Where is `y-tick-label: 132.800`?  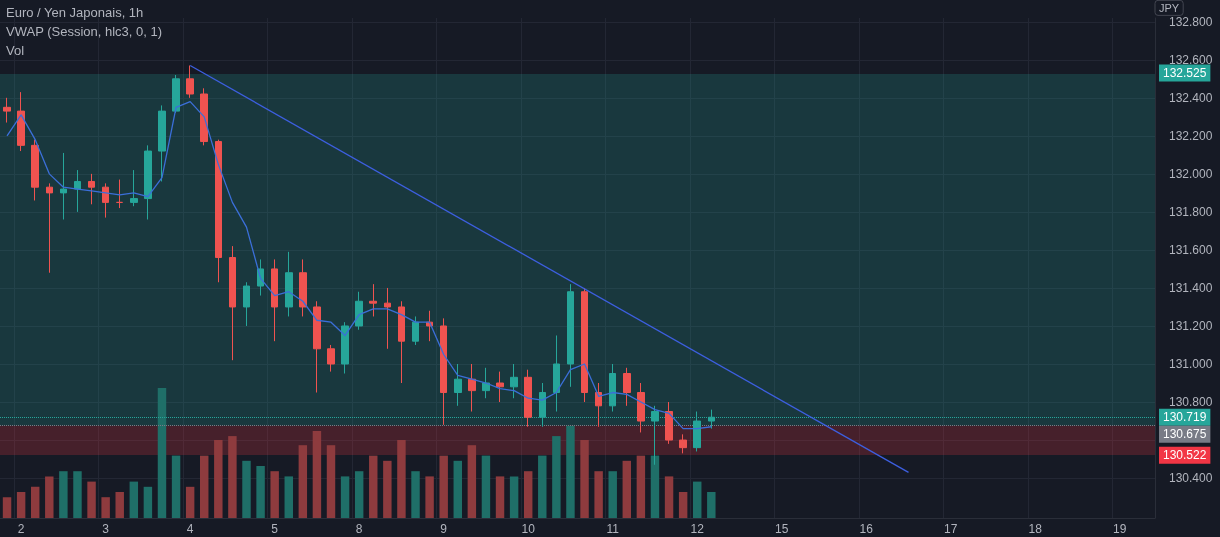 y-tick-label: 132.800 is located at coordinates (1191, 21).